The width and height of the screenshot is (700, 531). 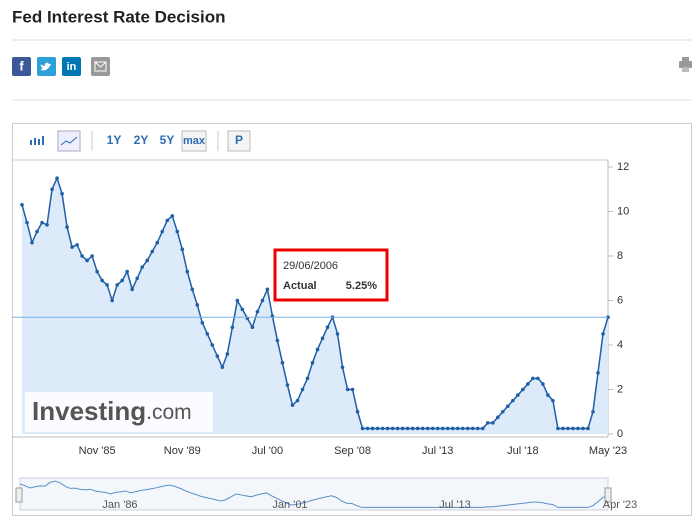 What do you see at coordinates (314, 494) in the screenshot?
I see `navigator-line` at bounding box center [314, 494].